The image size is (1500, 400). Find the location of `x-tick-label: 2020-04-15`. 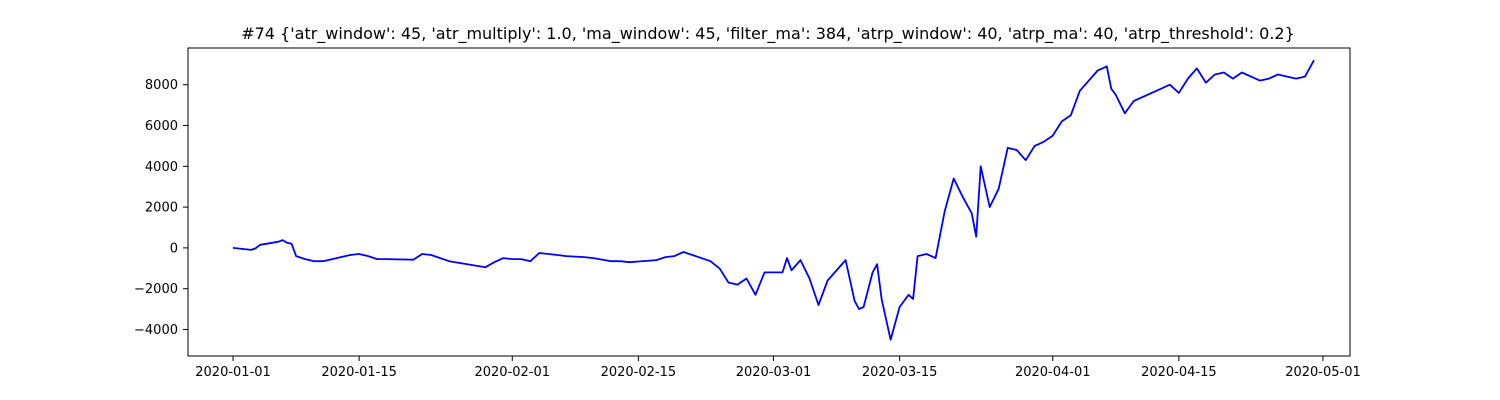

x-tick-label: 2020-04-15 is located at coordinates (1179, 372).